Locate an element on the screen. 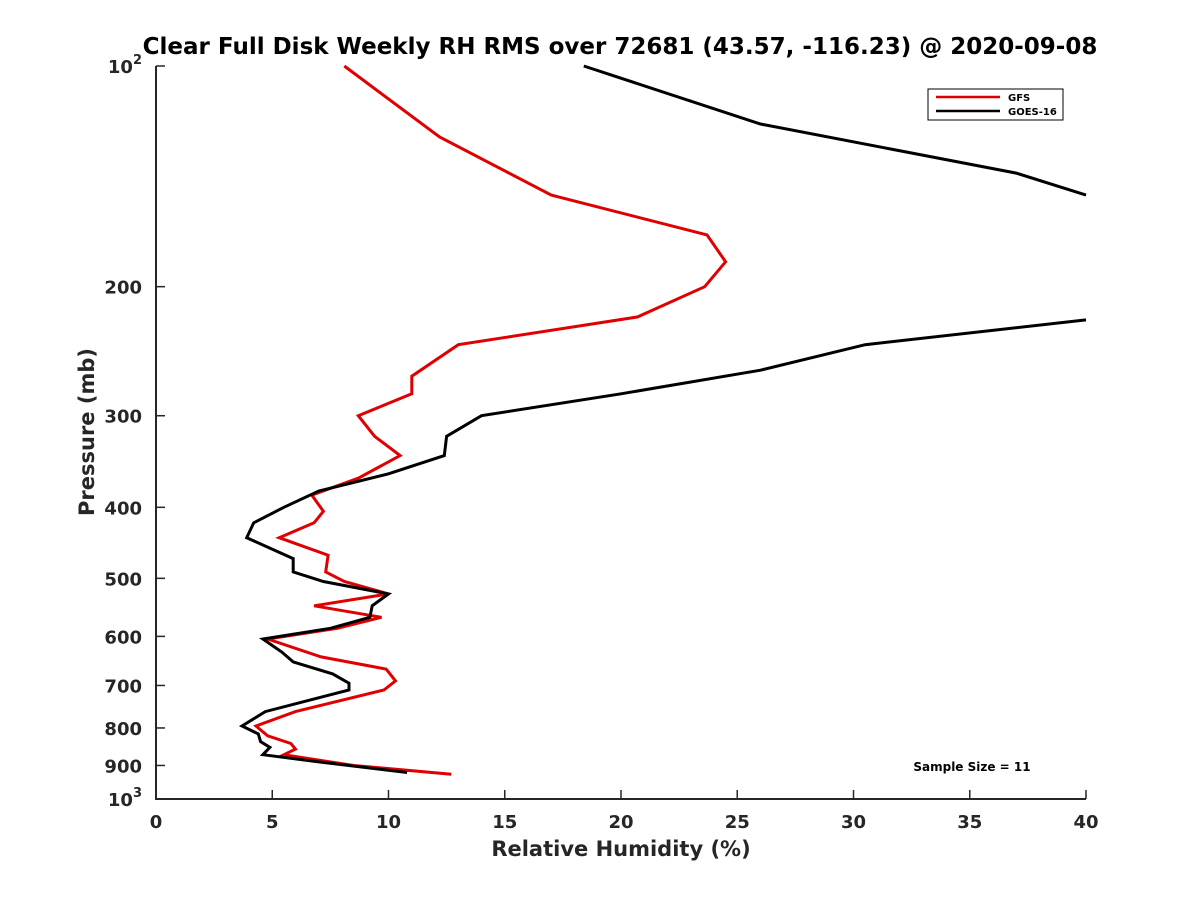 This screenshot has width=1200, height=900. y-tick-label: 400 is located at coordinates (123, 508).